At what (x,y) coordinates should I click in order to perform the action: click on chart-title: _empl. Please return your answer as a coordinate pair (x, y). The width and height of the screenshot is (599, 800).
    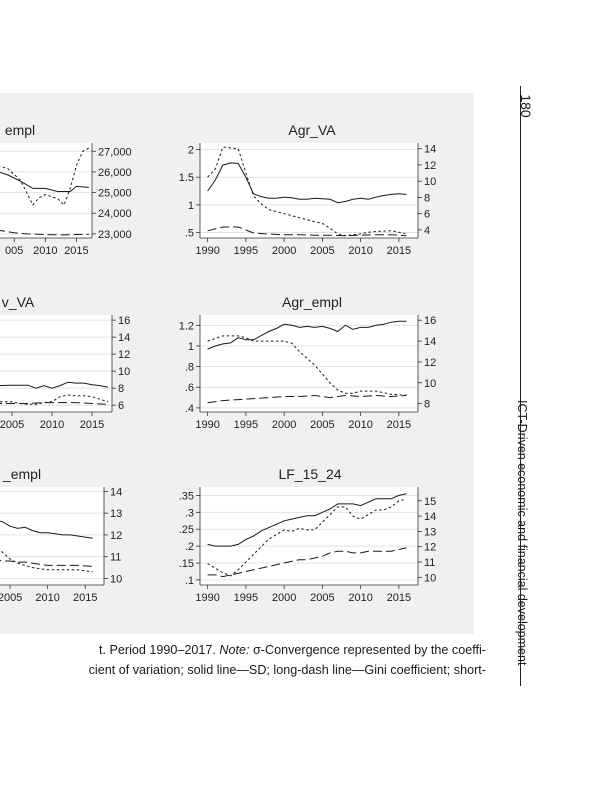
    Looking at the image, I should click on (21, 474).